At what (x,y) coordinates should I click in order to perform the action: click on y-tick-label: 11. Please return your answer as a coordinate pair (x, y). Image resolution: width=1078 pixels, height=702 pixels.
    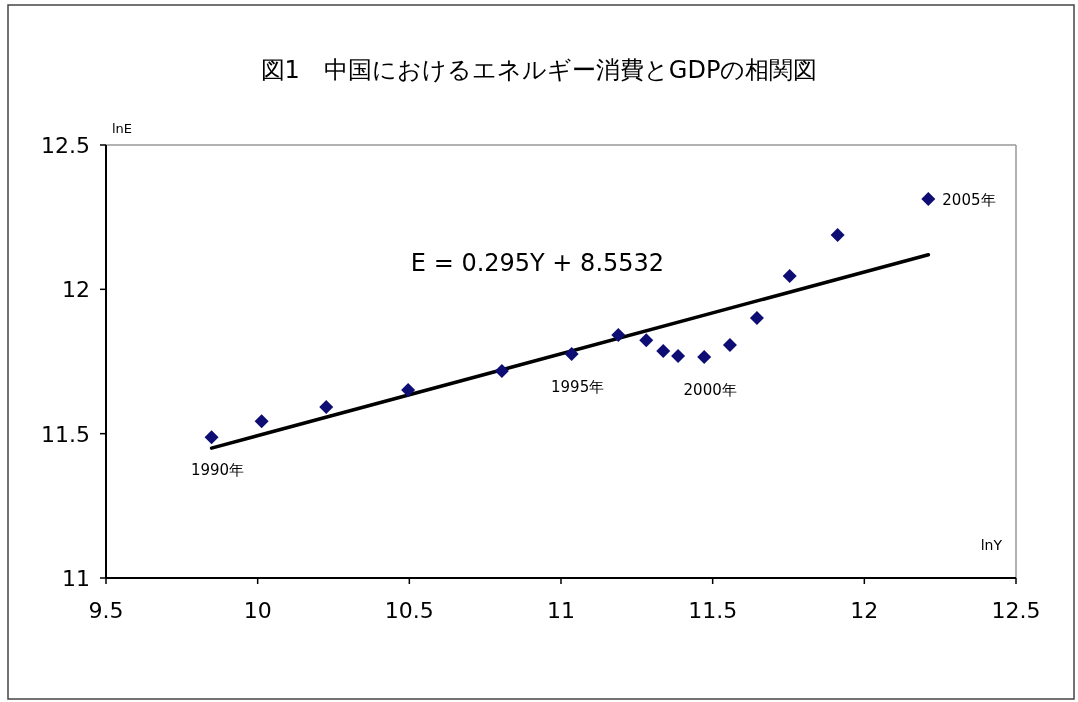
    Looking at the image, I should click on (76, 578).